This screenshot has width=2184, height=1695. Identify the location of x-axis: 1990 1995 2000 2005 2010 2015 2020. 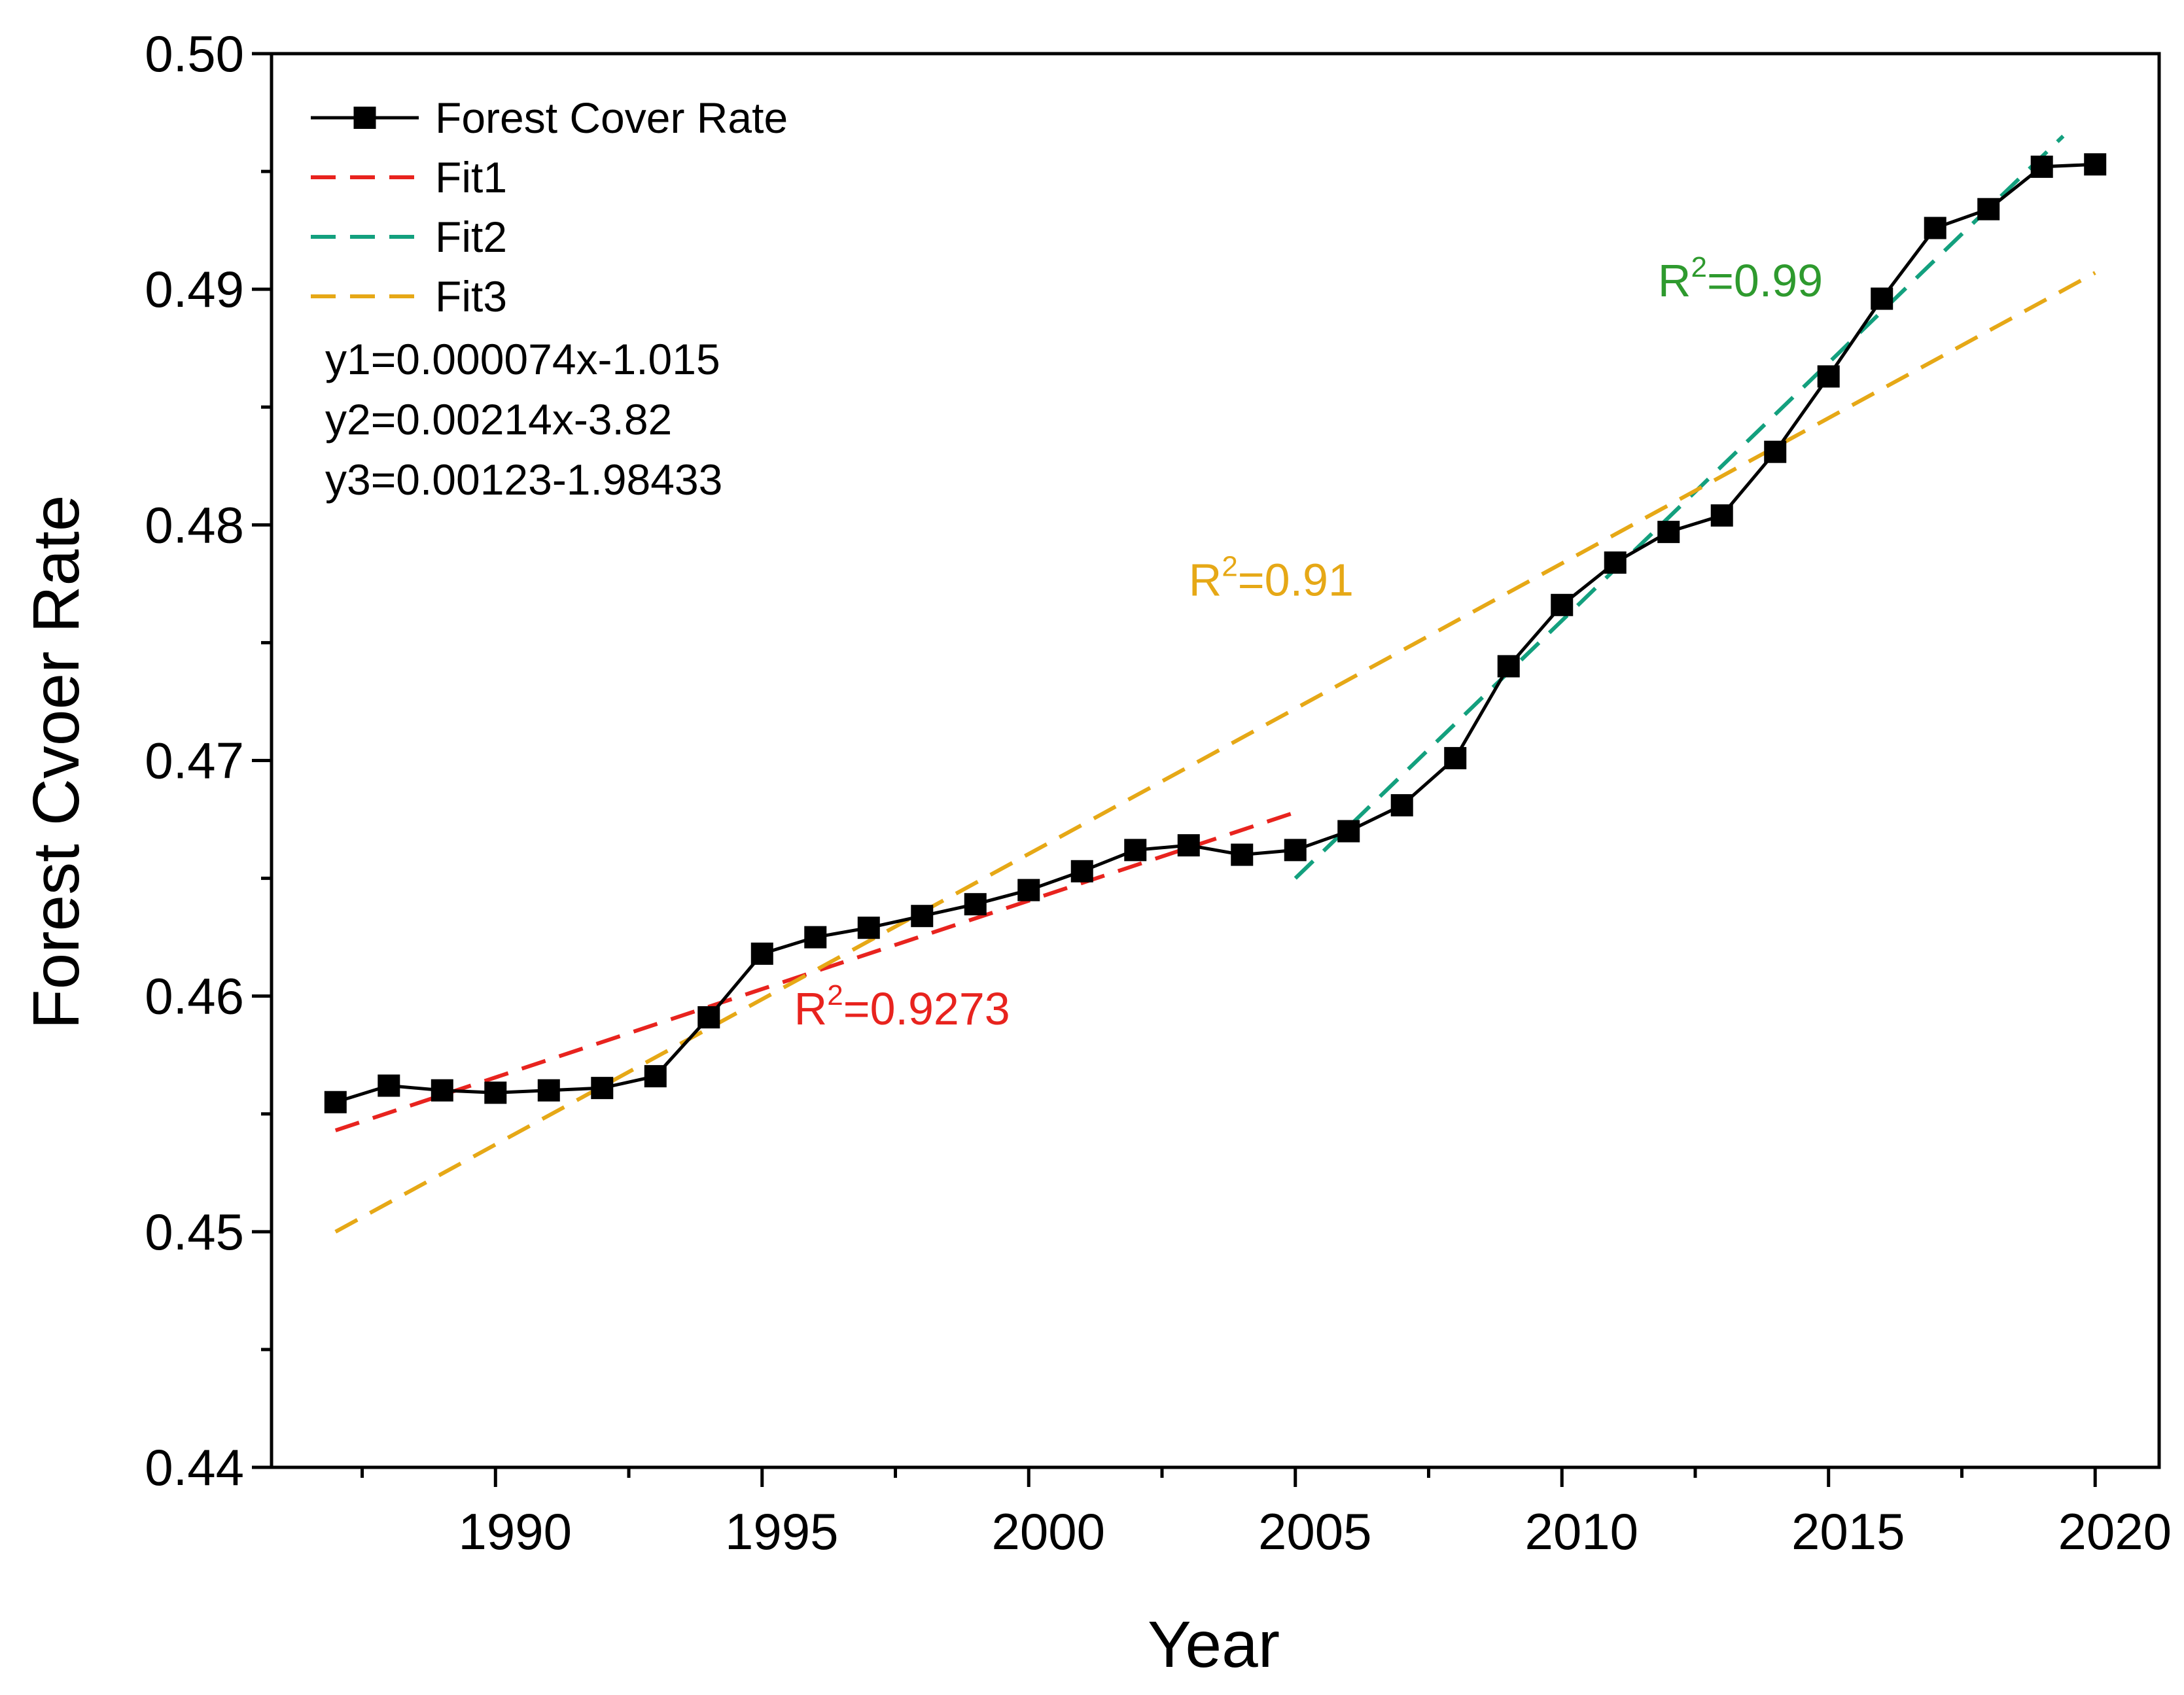
(1266, 1513).